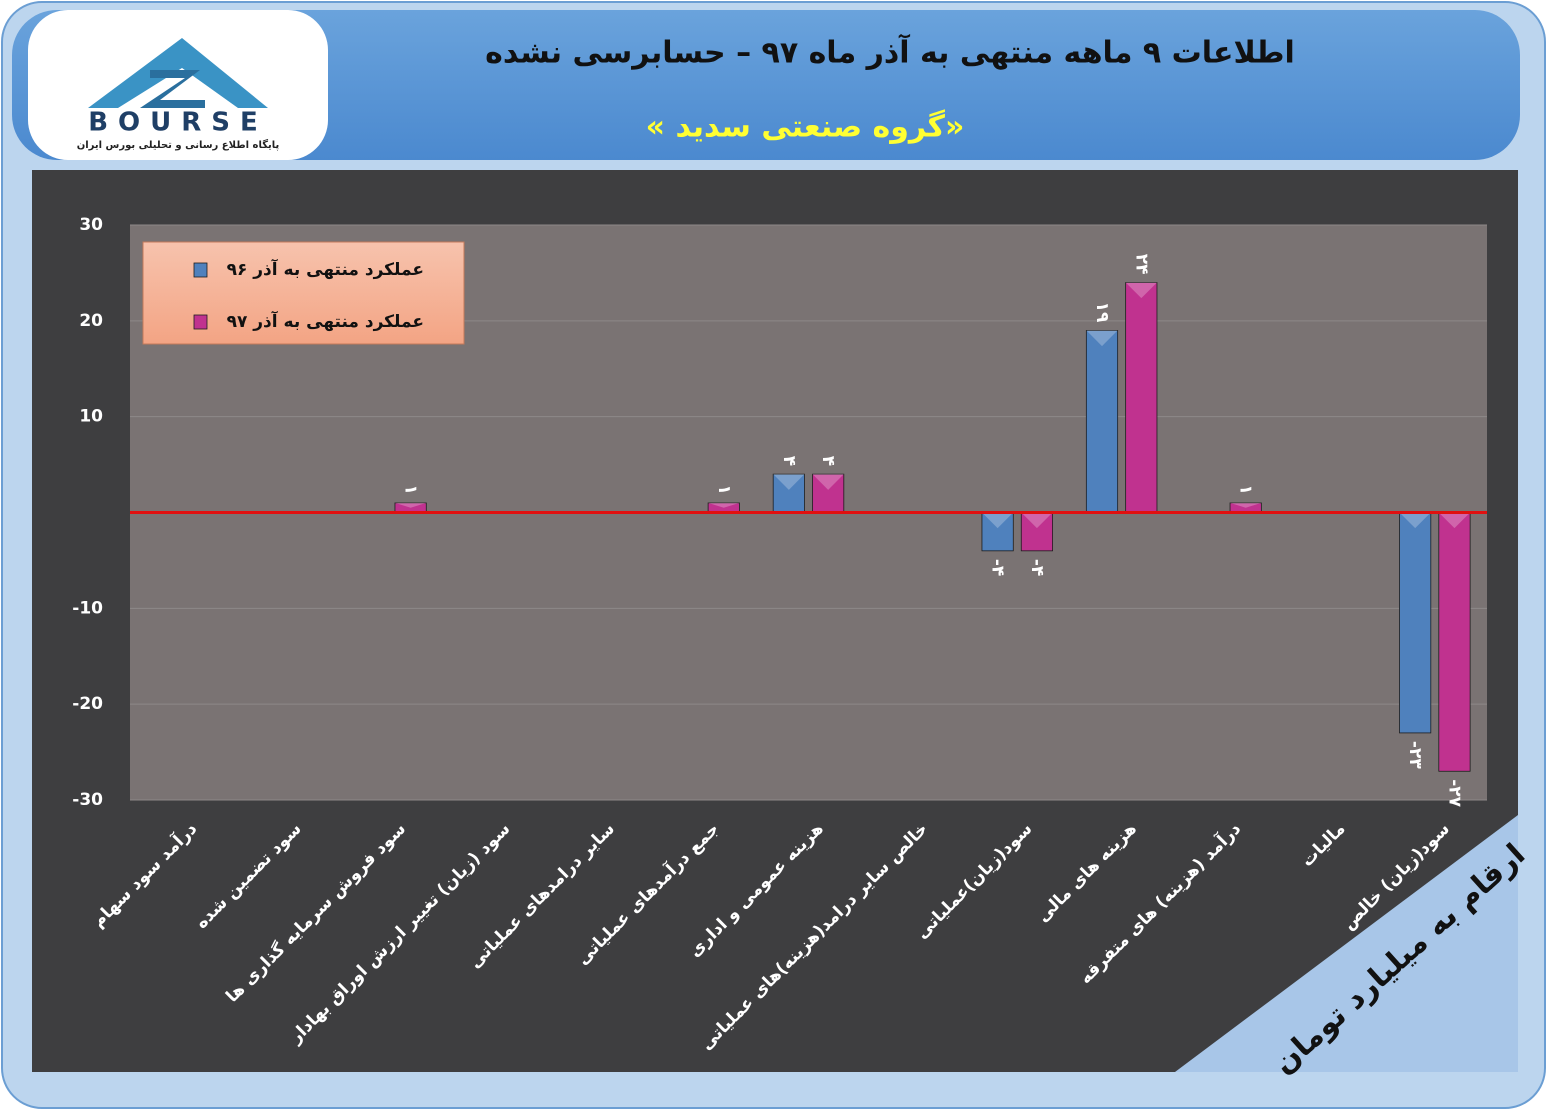  I want to click on value-label: ۱۹, so click(1102, 312).